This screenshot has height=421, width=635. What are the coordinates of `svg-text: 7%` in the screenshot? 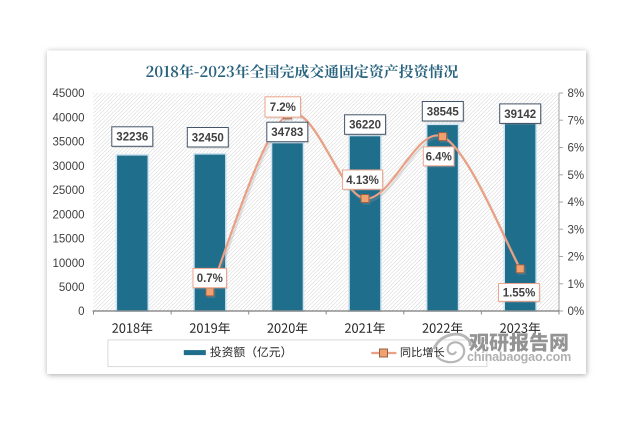 It's located at (576, 121).